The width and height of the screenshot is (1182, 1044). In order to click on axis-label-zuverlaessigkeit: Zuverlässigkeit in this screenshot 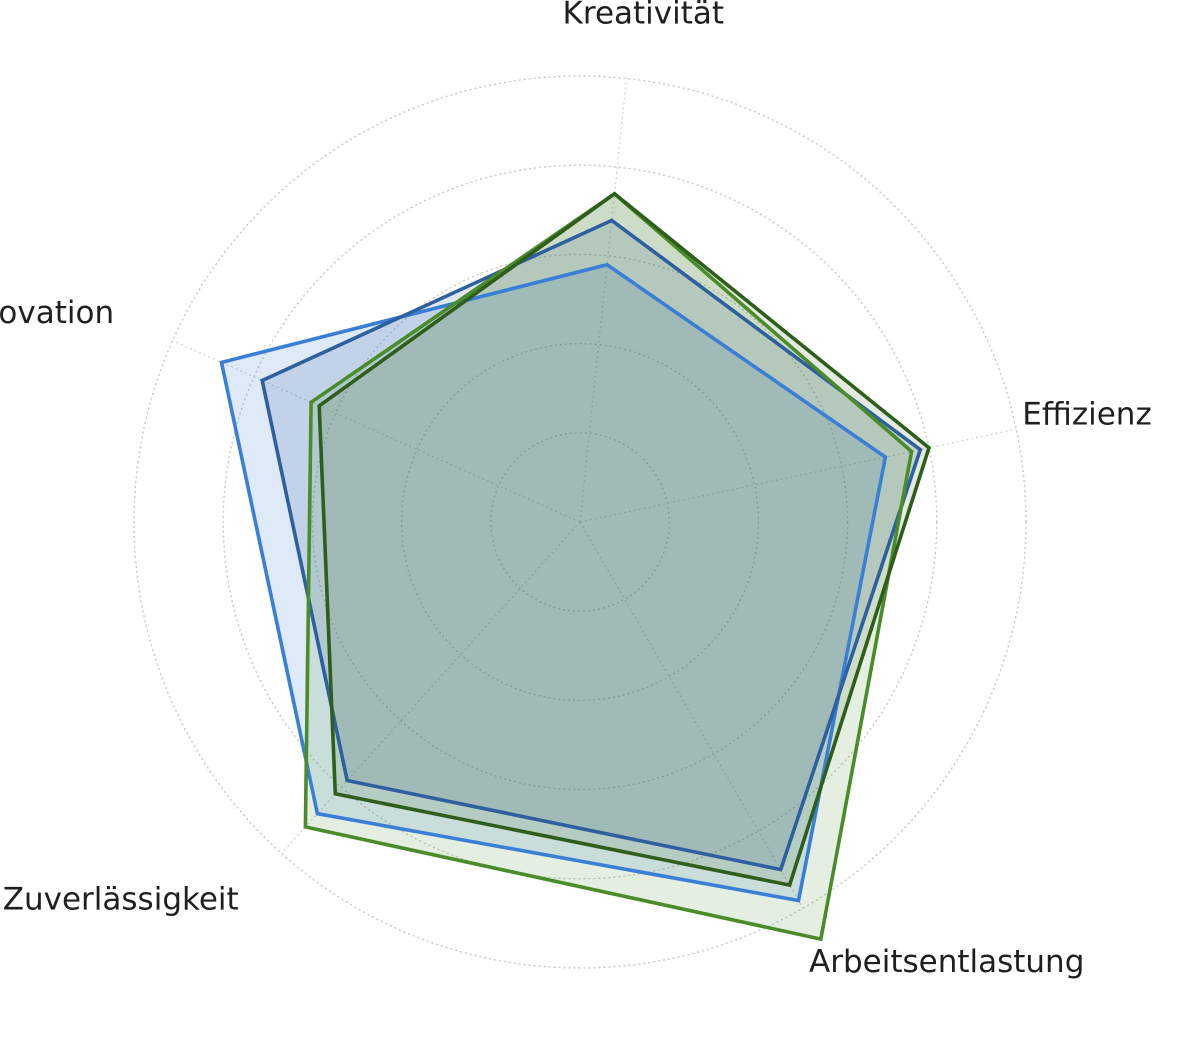, I will do `click(121, 900)`.